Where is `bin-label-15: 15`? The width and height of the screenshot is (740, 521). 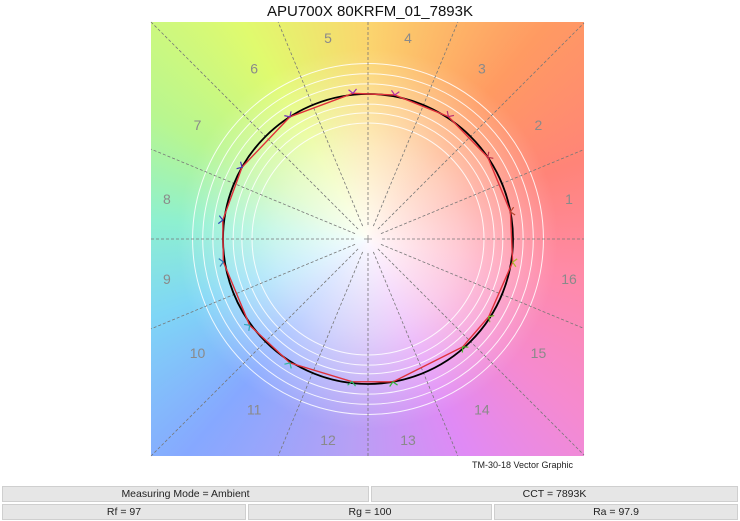 bin-label-15: 15 is located at coordinates (539, 353).